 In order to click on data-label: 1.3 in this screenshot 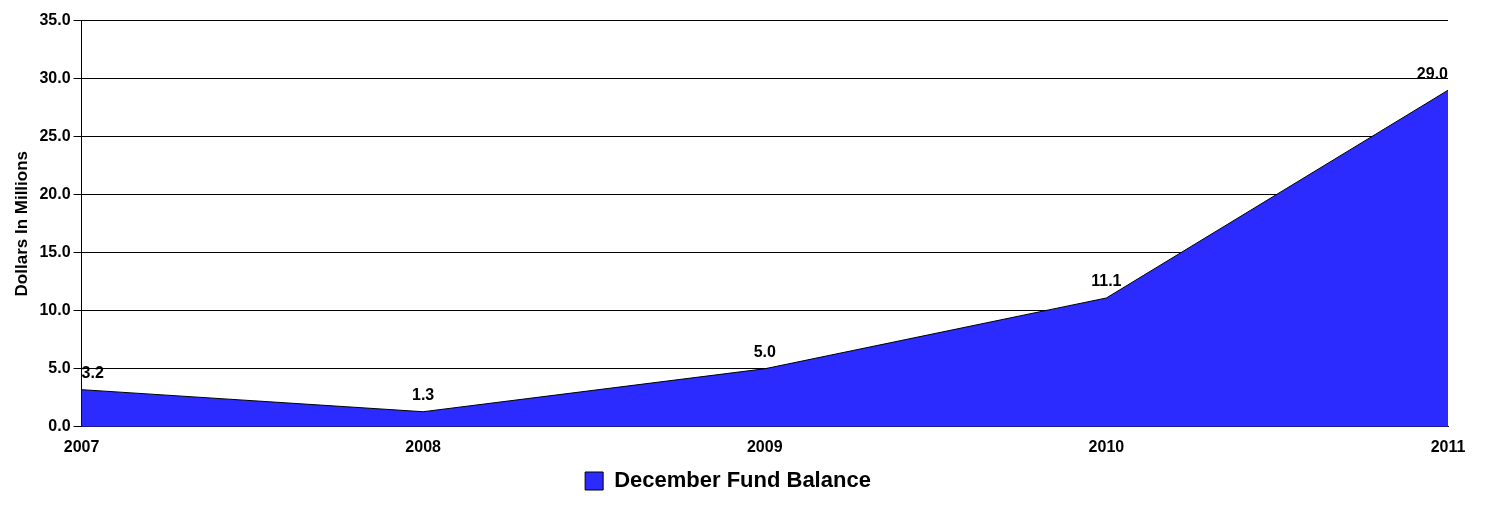, I will do `click(423, 395)`.